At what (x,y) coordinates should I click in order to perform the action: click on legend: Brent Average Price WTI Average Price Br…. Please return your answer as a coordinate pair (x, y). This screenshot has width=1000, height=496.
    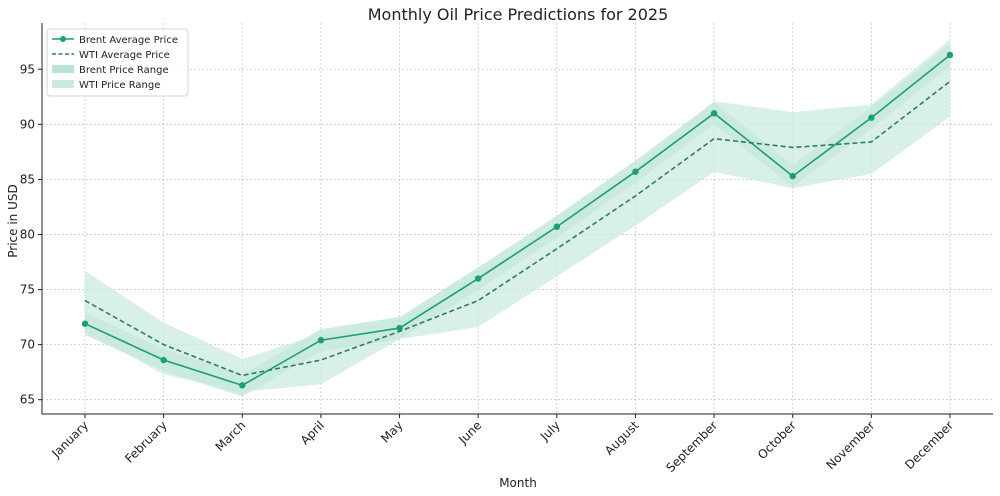
    Looking at the image, I should click on (117, 62).